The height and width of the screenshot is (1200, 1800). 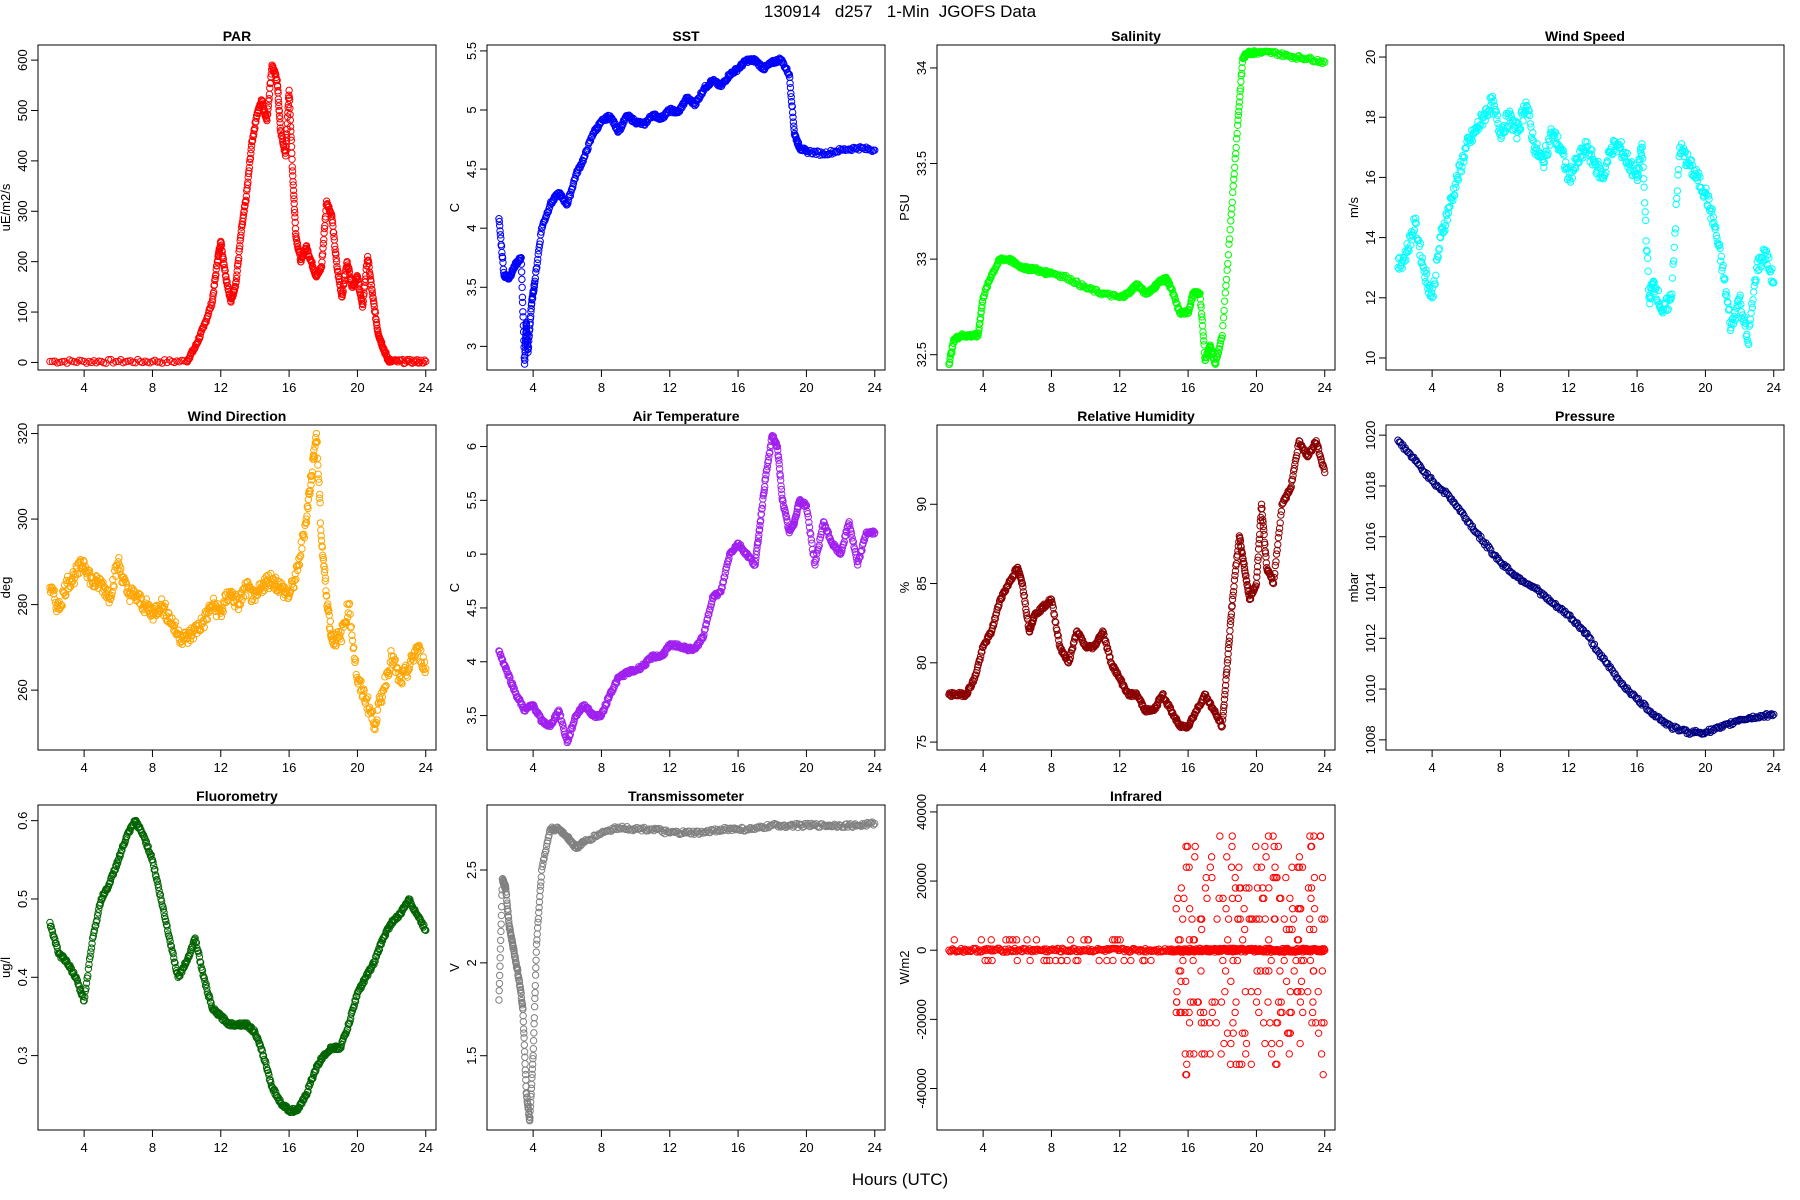 What do you see at coordinates (921, 504) in the screenshot?
I see `y-tick-label: 90` at bounding box center [921, 504].